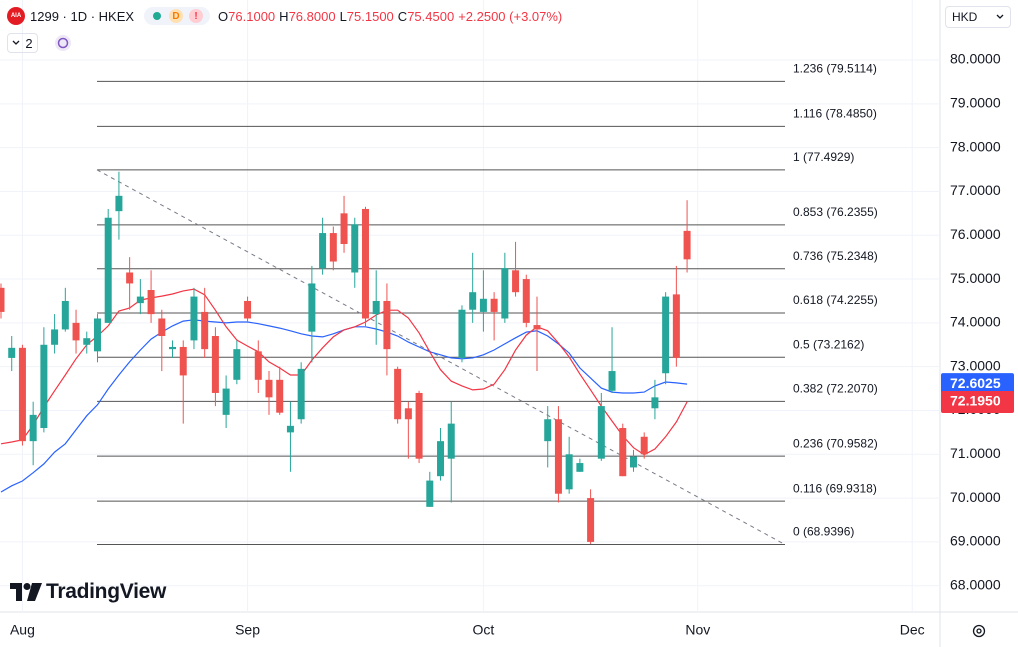  I want to click on y-tick-label: 70.0000, so click(975, 497).